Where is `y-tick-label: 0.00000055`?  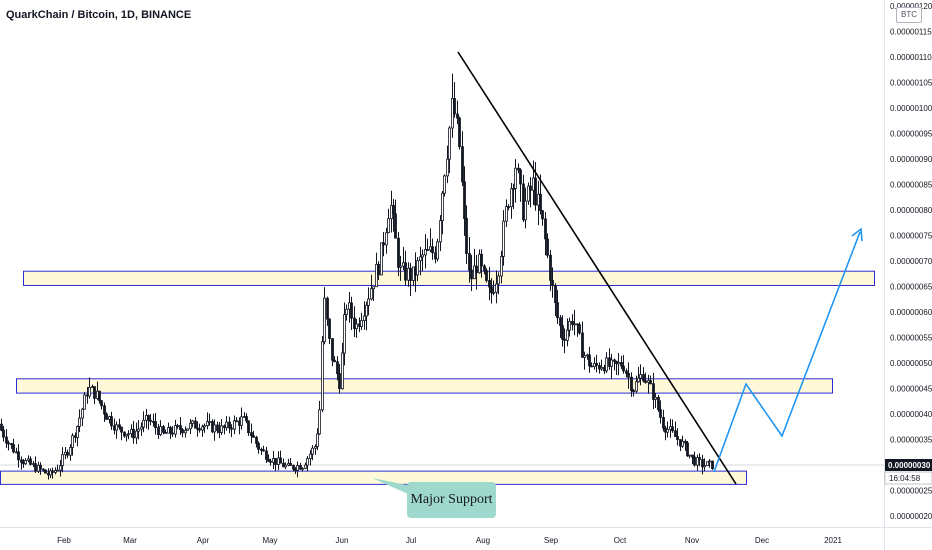 y-tick-label: 0.00000055 is located at coordinates (911, 338).